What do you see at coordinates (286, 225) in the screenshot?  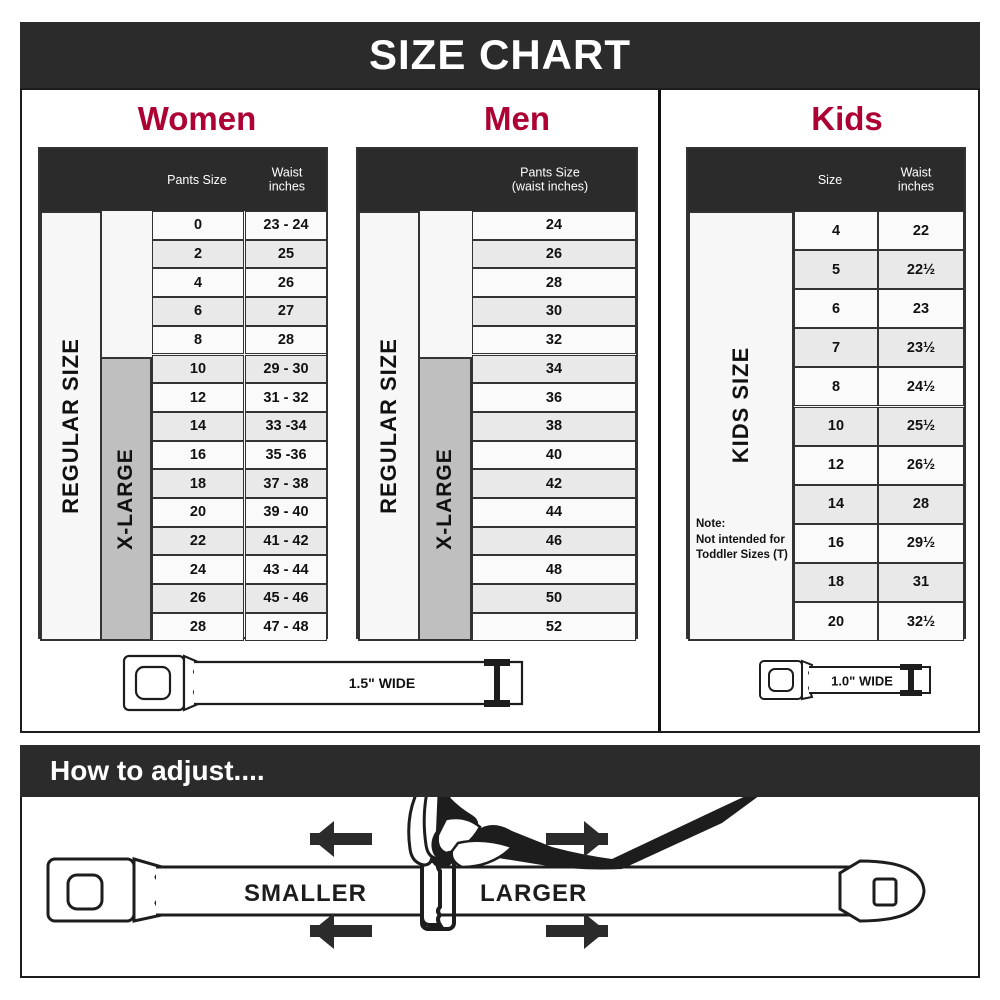 I see `table-cell-women-waist: 23 - 24` at bounding box center [286, 225].